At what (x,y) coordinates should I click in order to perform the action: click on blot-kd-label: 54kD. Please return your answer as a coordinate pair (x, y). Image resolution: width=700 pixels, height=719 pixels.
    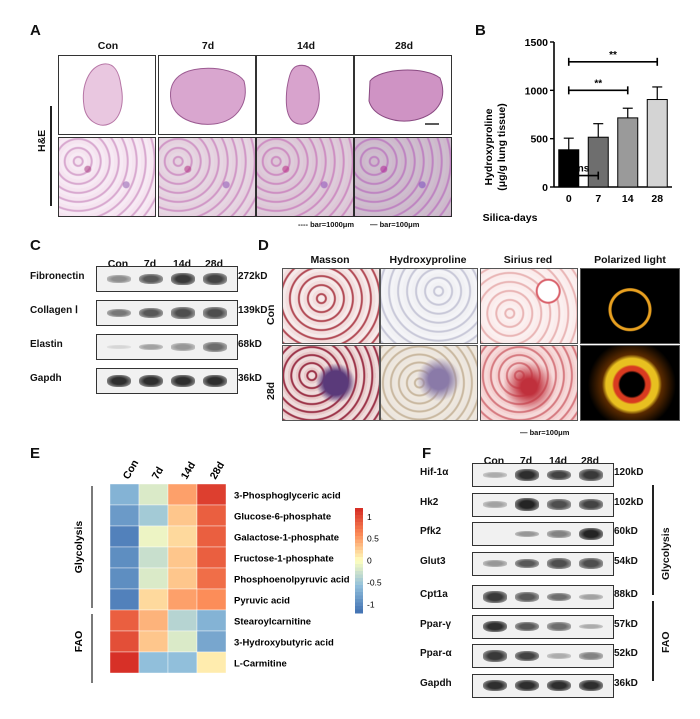
    Looking at the image, I should click on (626, 561).